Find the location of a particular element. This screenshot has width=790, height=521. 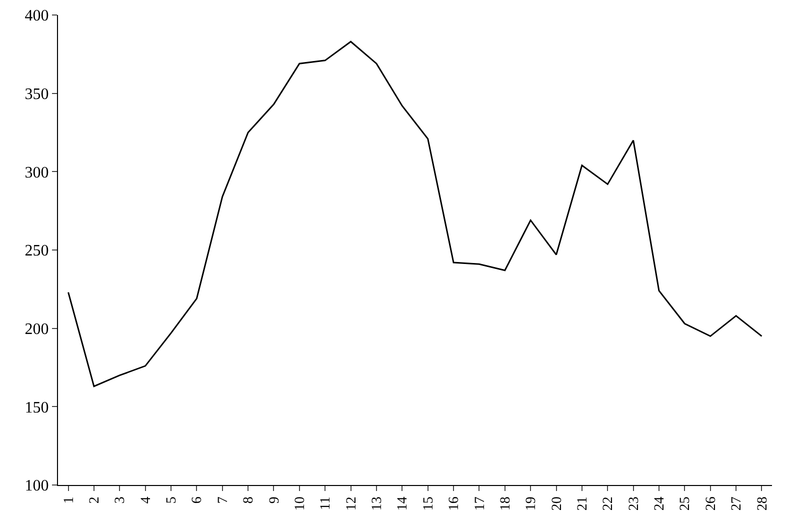

x-tick-label: 2 is located at coordinates (95, 500).